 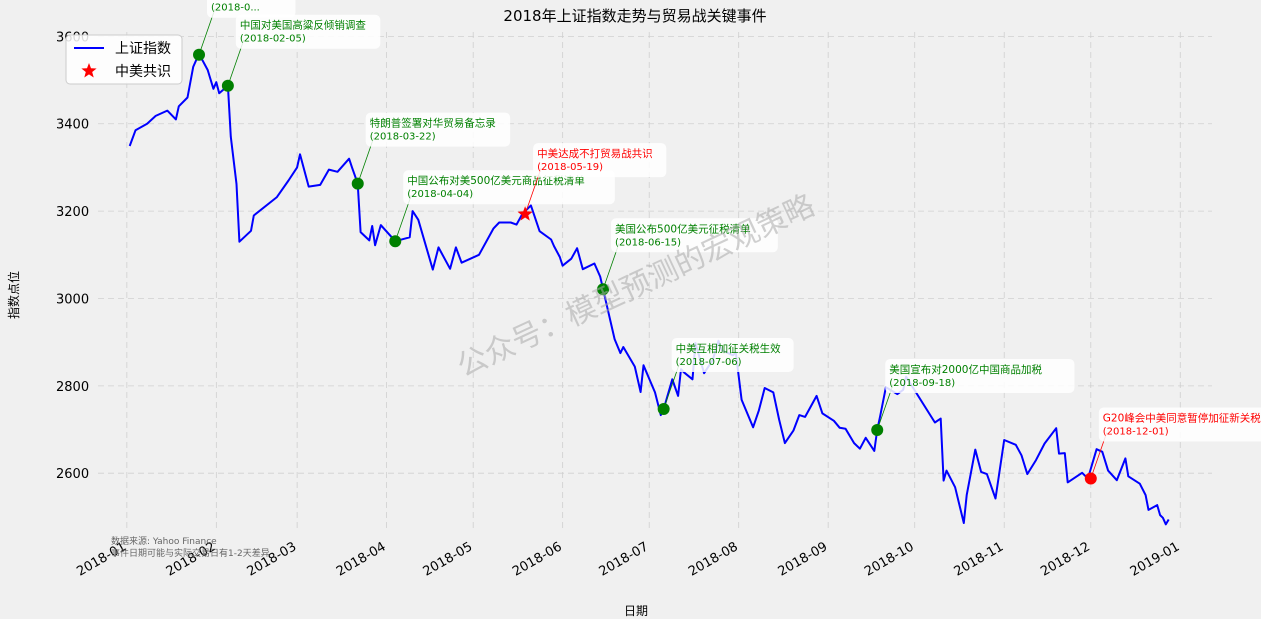 I want to click on source-note: 数据来源: Yahoo Finance 事件日期可能与实际交易日有1-2天差异, so click(x=190, y=547).